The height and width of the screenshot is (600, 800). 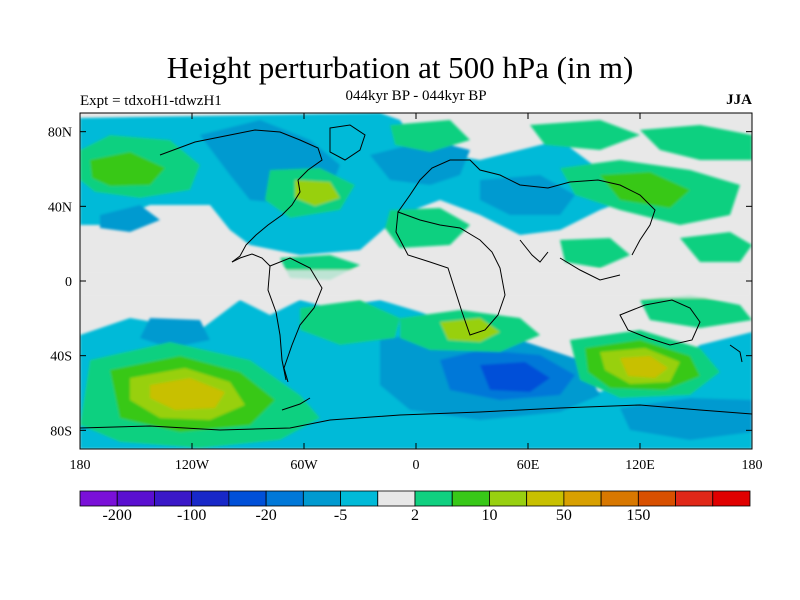 What do you see at coordinates (686, 419) in the screenshot?
I see `negative-core-southern-ocean` at bounding box center [686, 419].